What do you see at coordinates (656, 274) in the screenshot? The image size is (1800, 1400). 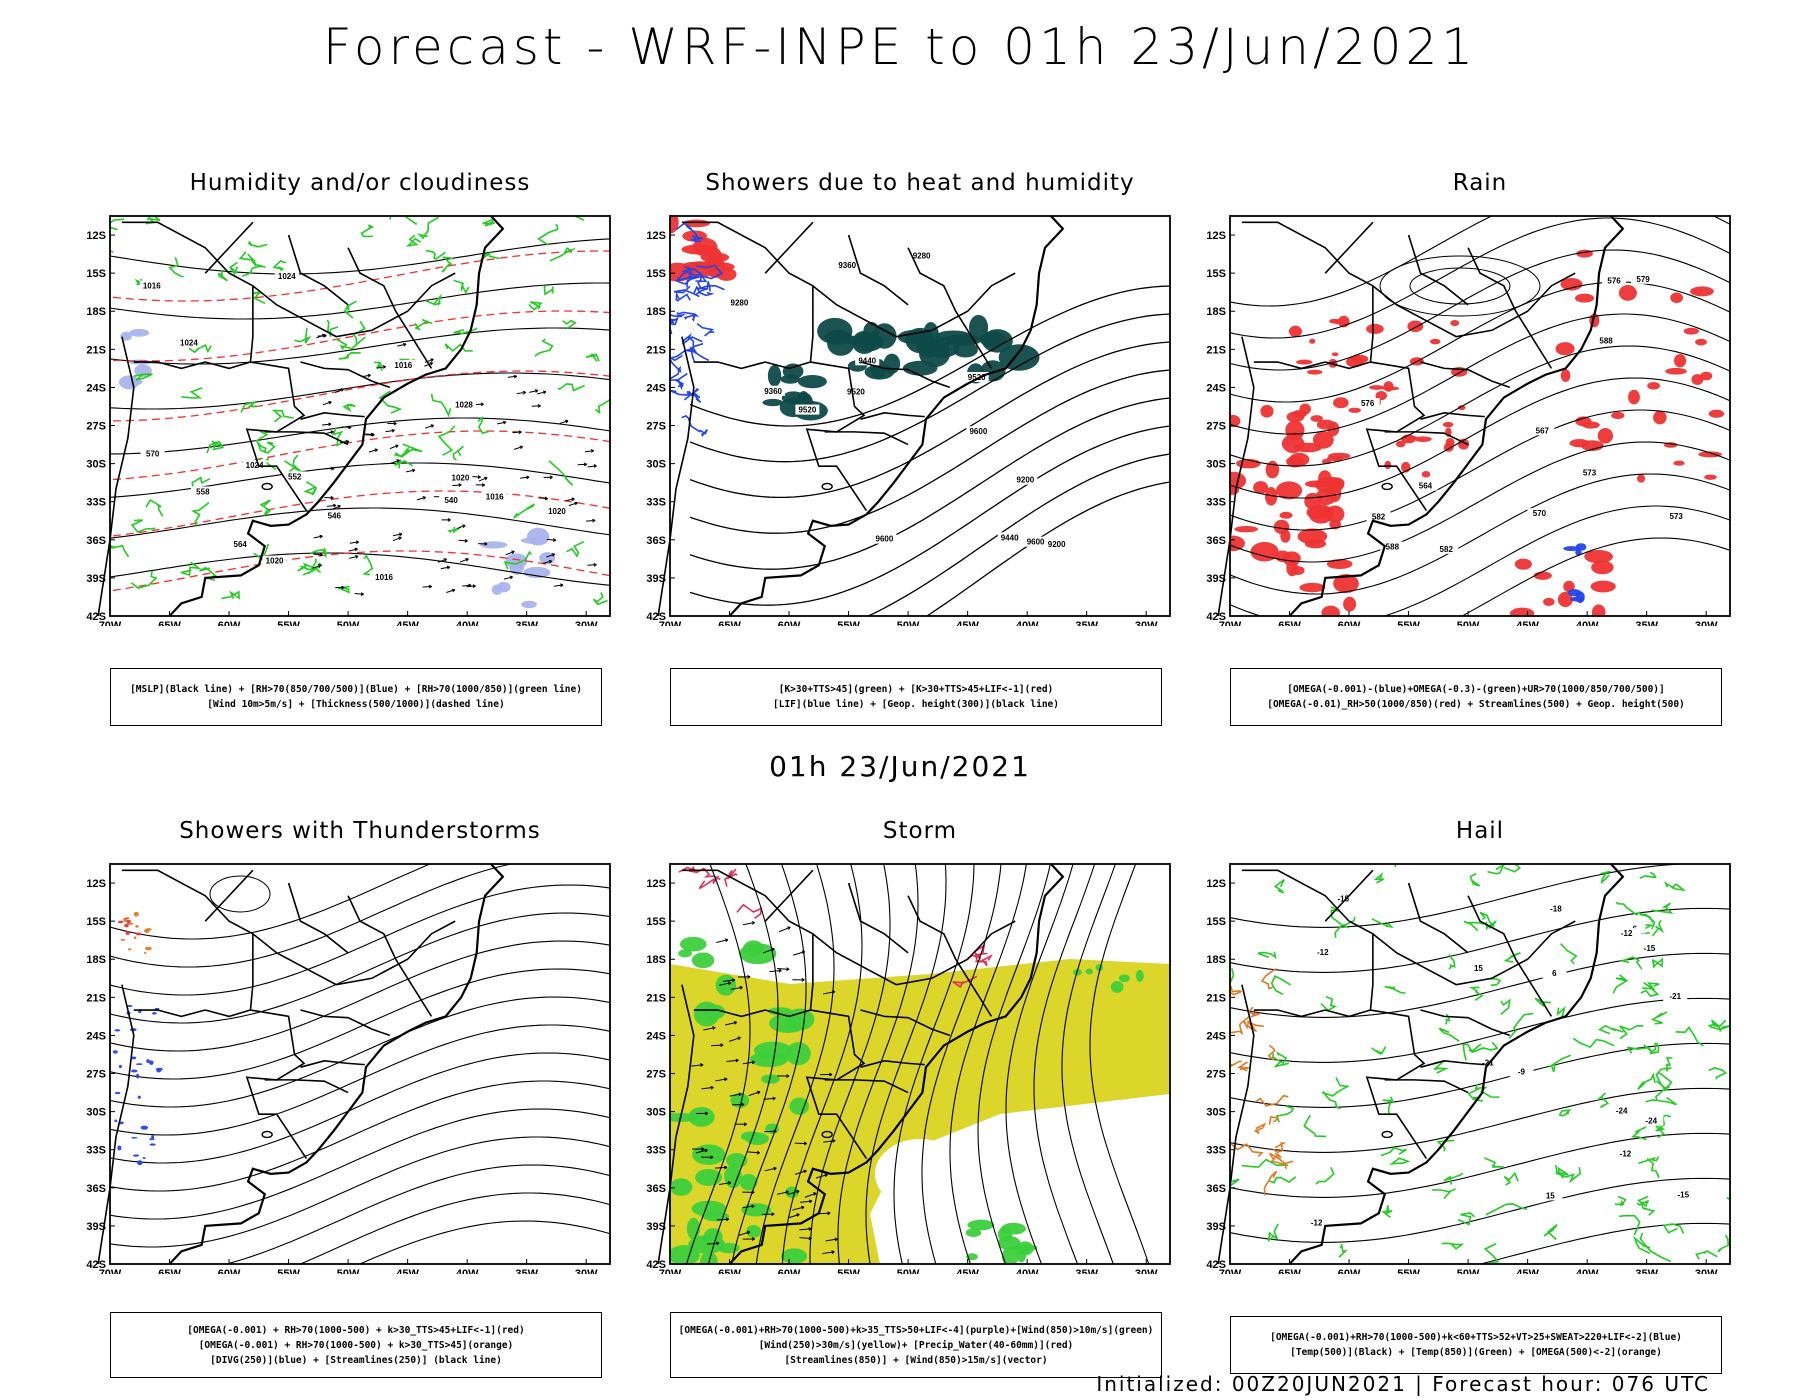 I see `lat-tick-label: 15S` at bounding box center [656, 274].